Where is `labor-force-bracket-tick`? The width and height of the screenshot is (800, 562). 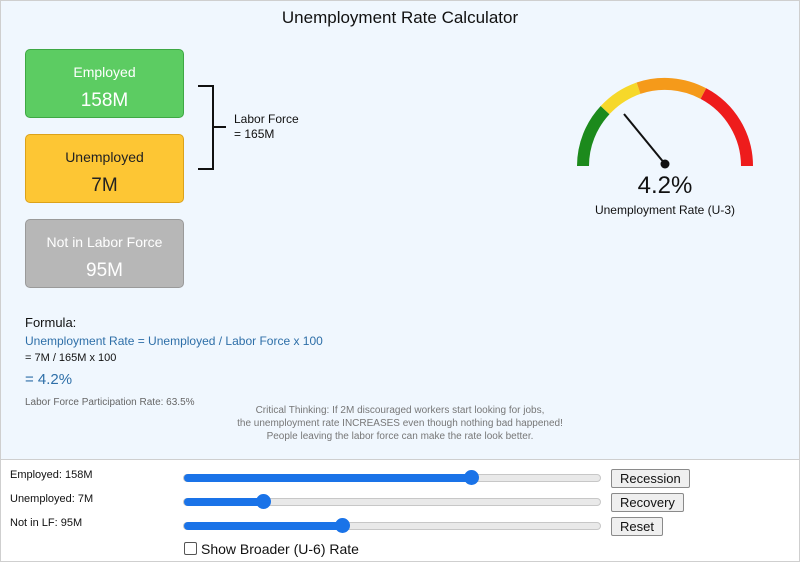
labor-force-bracket-tick is located at coordinates (220, 127).